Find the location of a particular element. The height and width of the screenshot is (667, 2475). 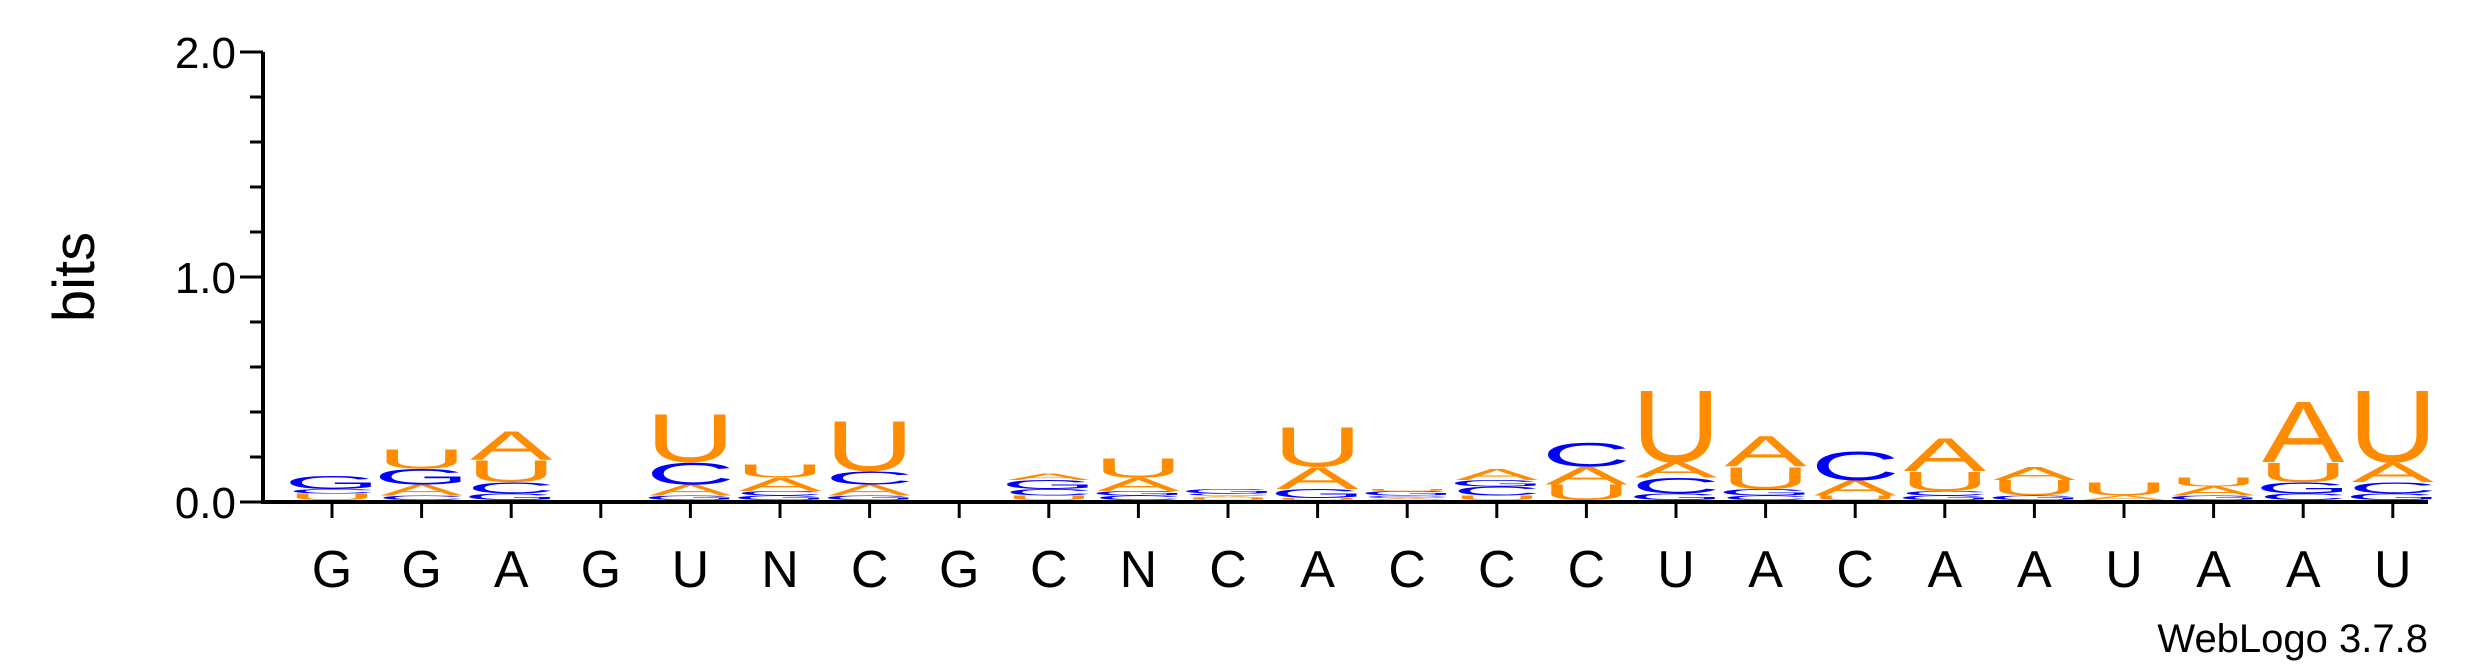

x-tick-label-22: A is located at coordinates (2213, 570).